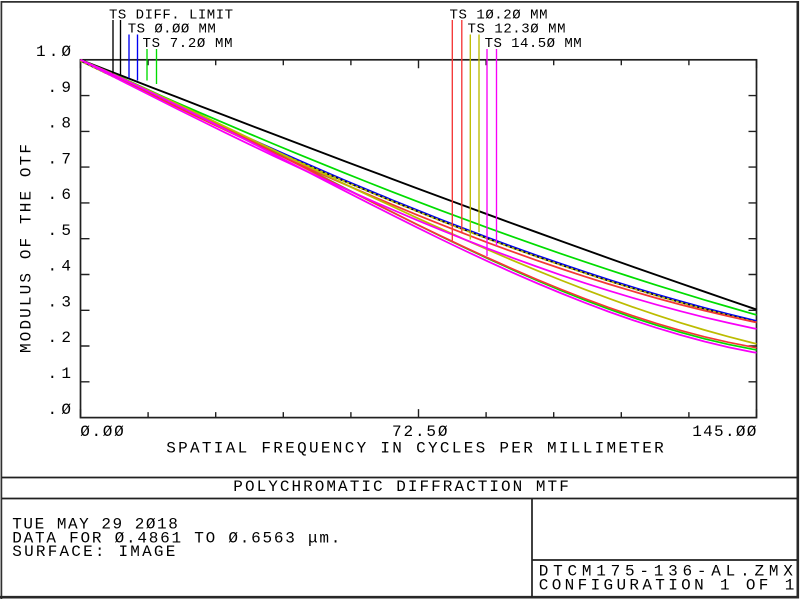 This screenshot has height=599, width=800. What do you see at coordinates (420, 432) in the screenshot?
I see `svg-text: 72.5Ø` at bounding box center [420, 432].